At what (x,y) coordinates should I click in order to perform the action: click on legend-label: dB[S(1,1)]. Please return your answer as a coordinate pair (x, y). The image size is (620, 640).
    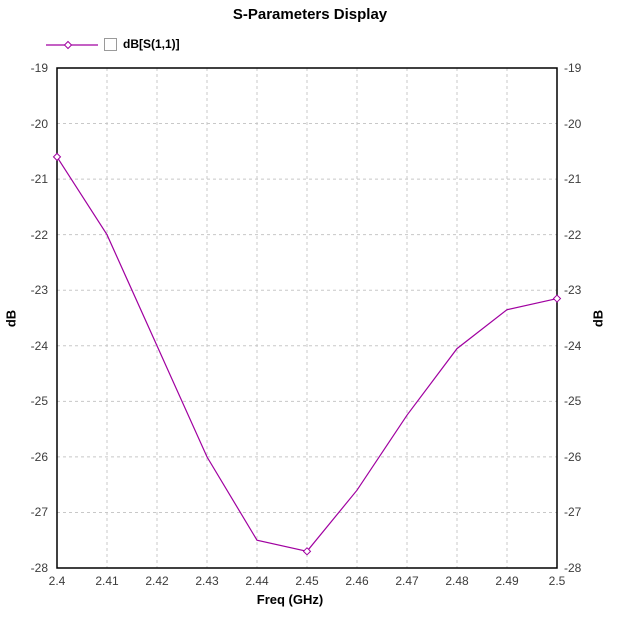
    Looking at the image, I should click on (151, 44).